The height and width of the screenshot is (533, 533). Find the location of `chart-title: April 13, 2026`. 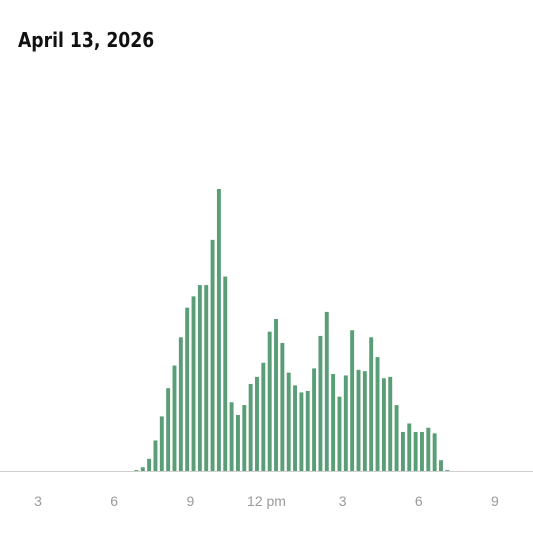

chart-title: April 13, 2026 is located at coordinates (86, 40).